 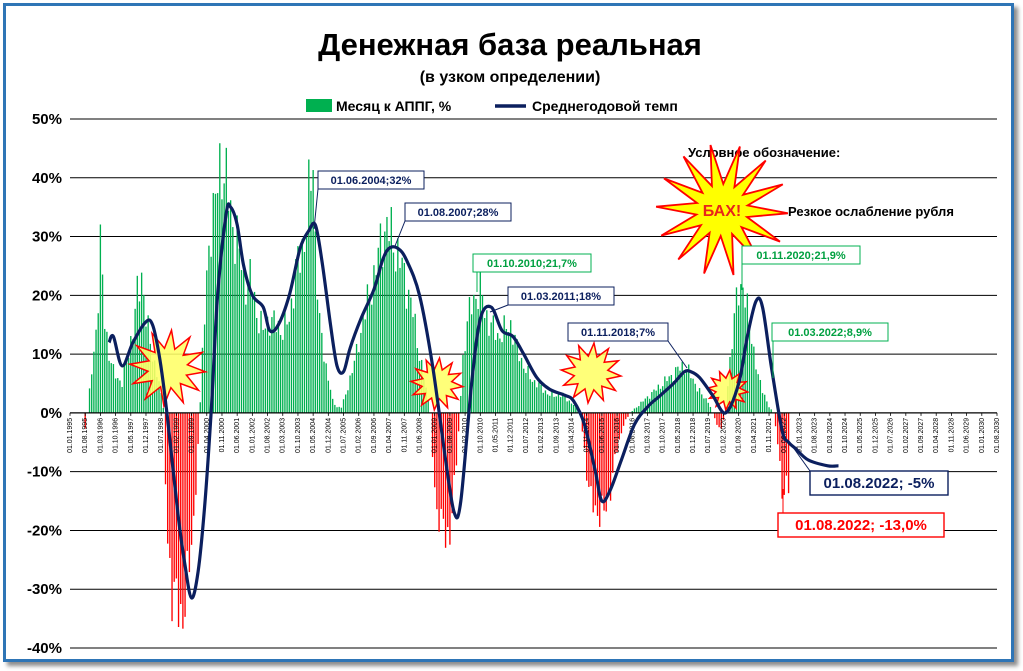 I want to click on x-tick-label: 01.11.2028, so click(x=951, y=435).